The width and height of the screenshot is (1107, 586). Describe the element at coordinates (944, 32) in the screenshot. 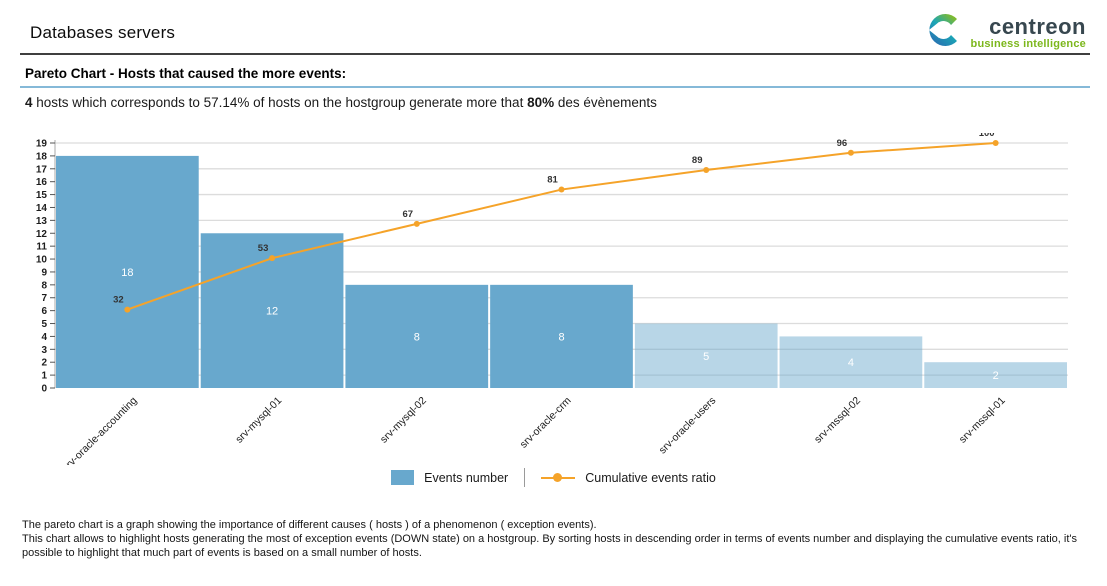

I see `centreon-c-icon` at that location.